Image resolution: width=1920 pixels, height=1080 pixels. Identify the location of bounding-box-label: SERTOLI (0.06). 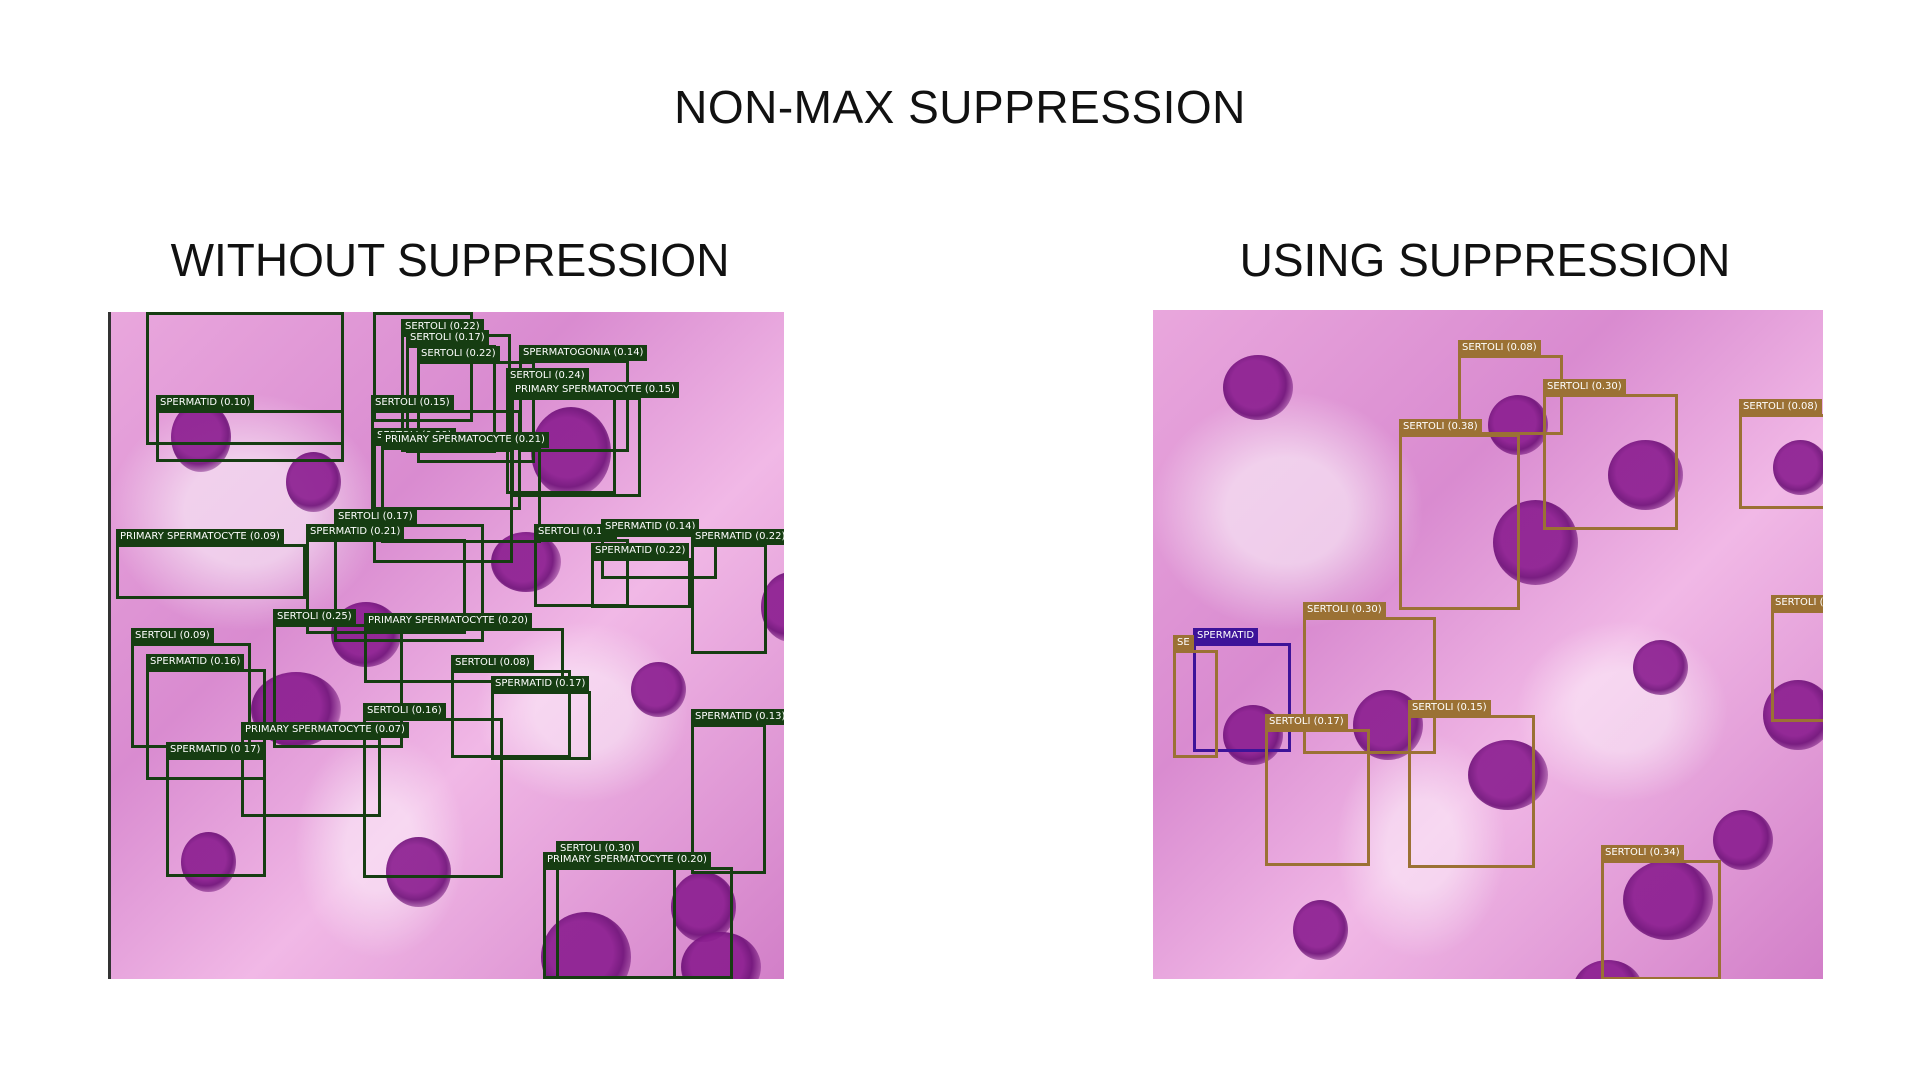
(414, 312).